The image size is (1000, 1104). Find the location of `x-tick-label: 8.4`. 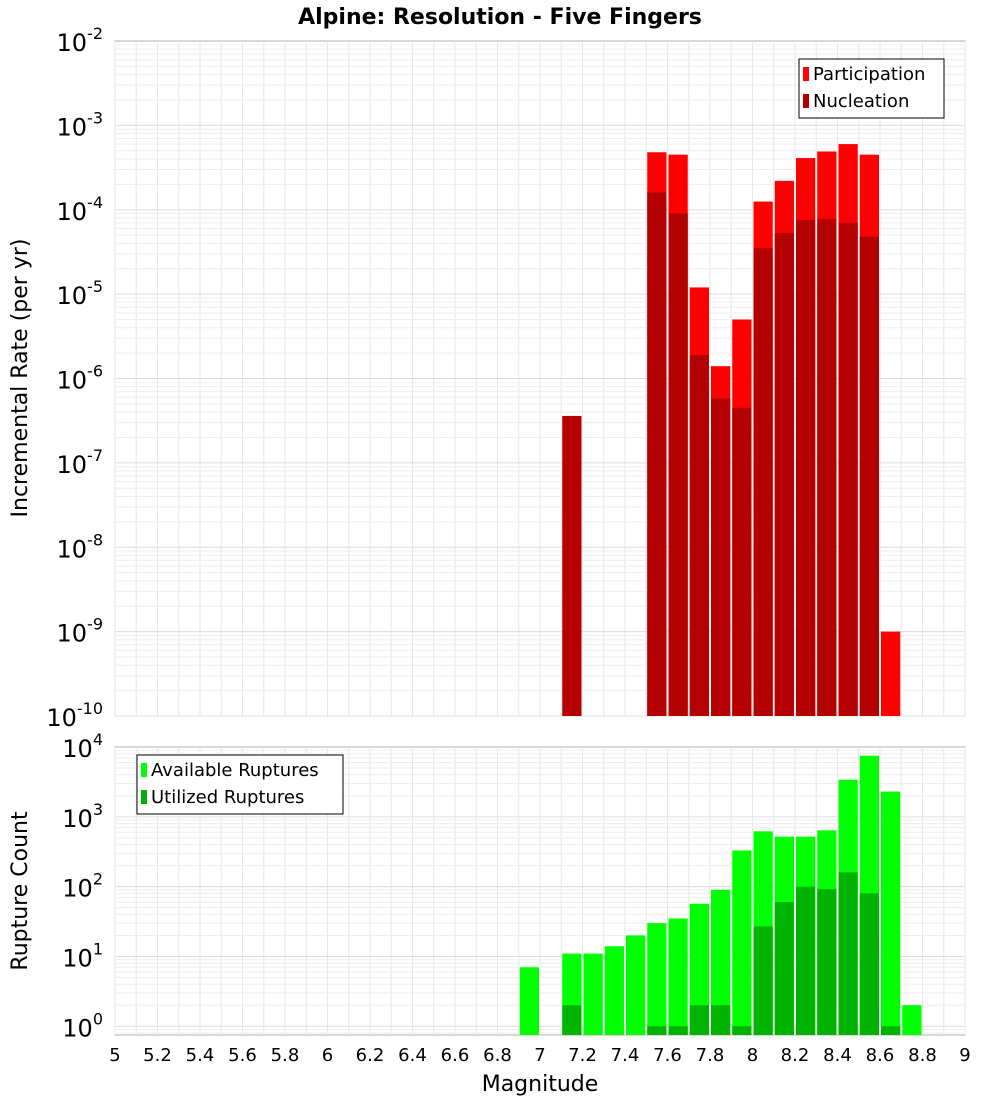

x-tick-label: 8.4 is located at coordinates (837, 1055).